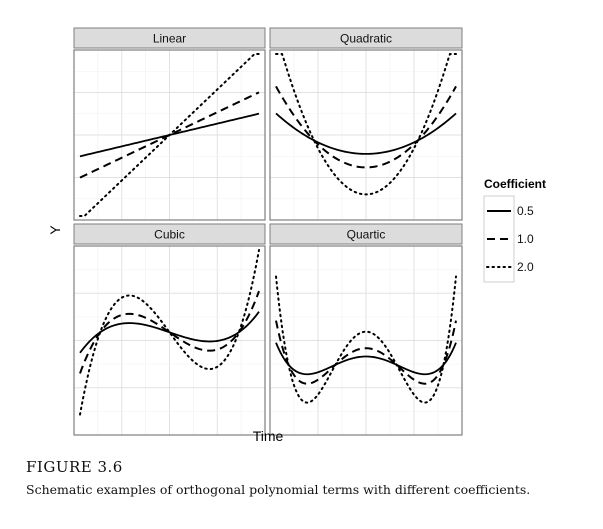 The height and width of the screenshot is (529, 603). Describe the element at coordinates (515, 184) in the screenshot. I see `legend-title: Coefficient` at that location.